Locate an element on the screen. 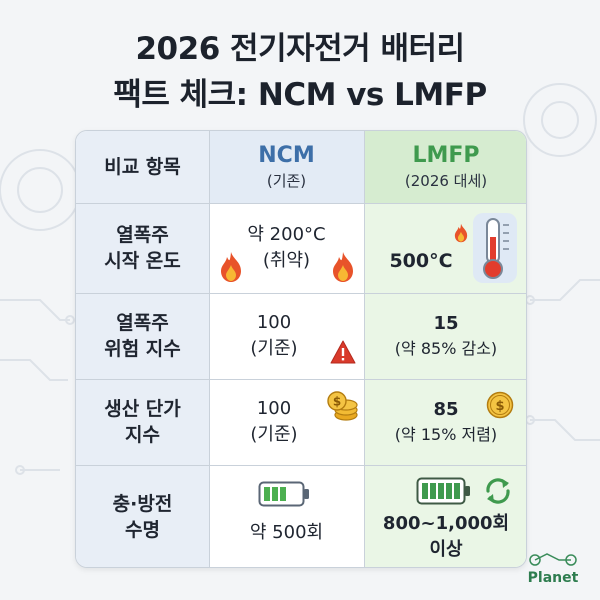 This screenshot has height=600, width=600. lmfp-thermal-risk: 15 (약 85% 감소) is located at coordinates (446, 335).